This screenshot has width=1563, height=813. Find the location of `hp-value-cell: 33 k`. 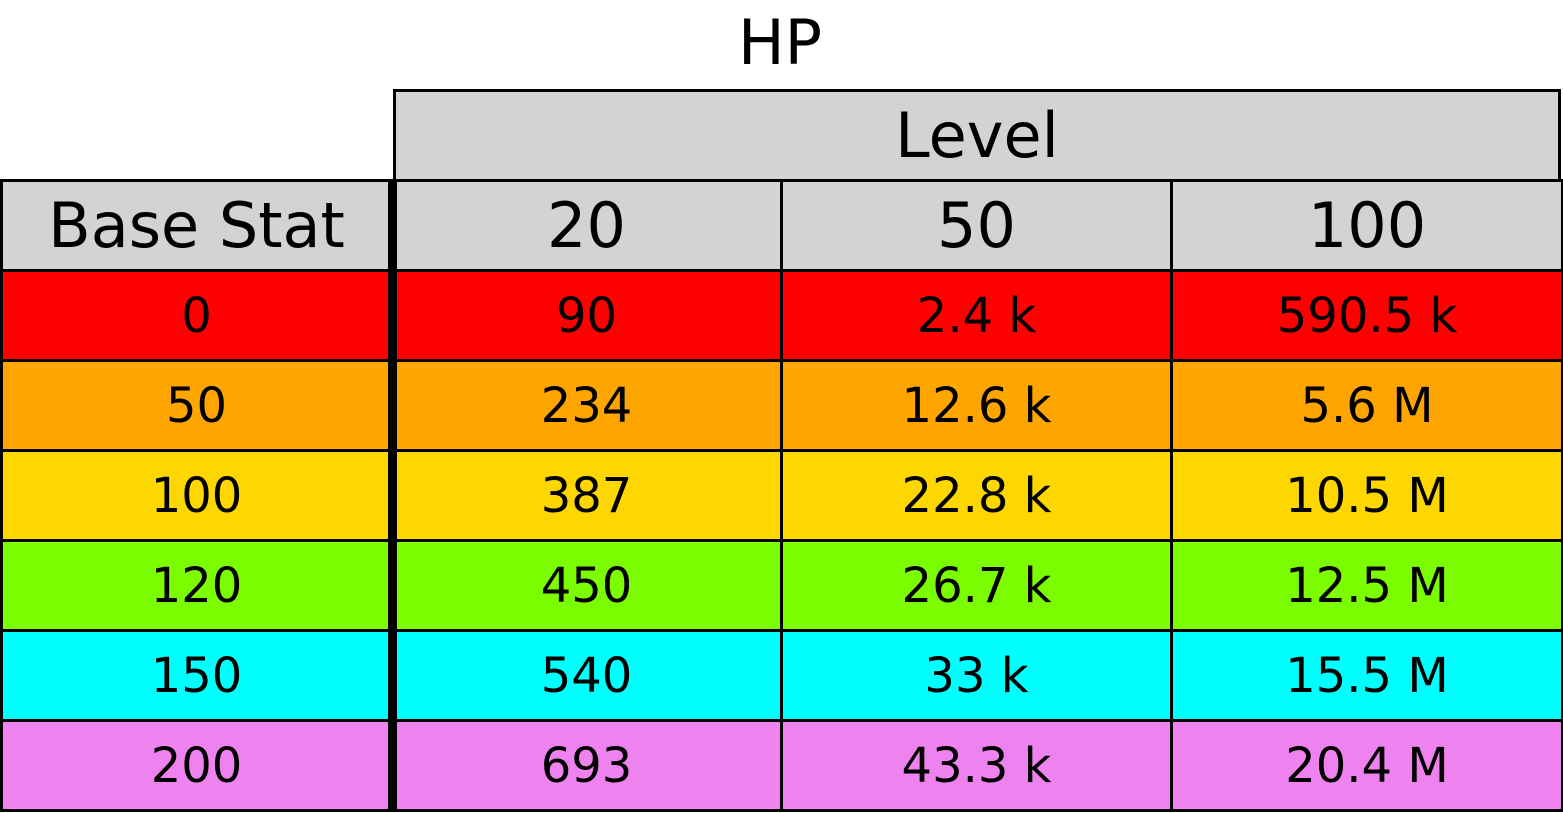

hp-value-cell: 33 k is located at coordinates (976, 675).